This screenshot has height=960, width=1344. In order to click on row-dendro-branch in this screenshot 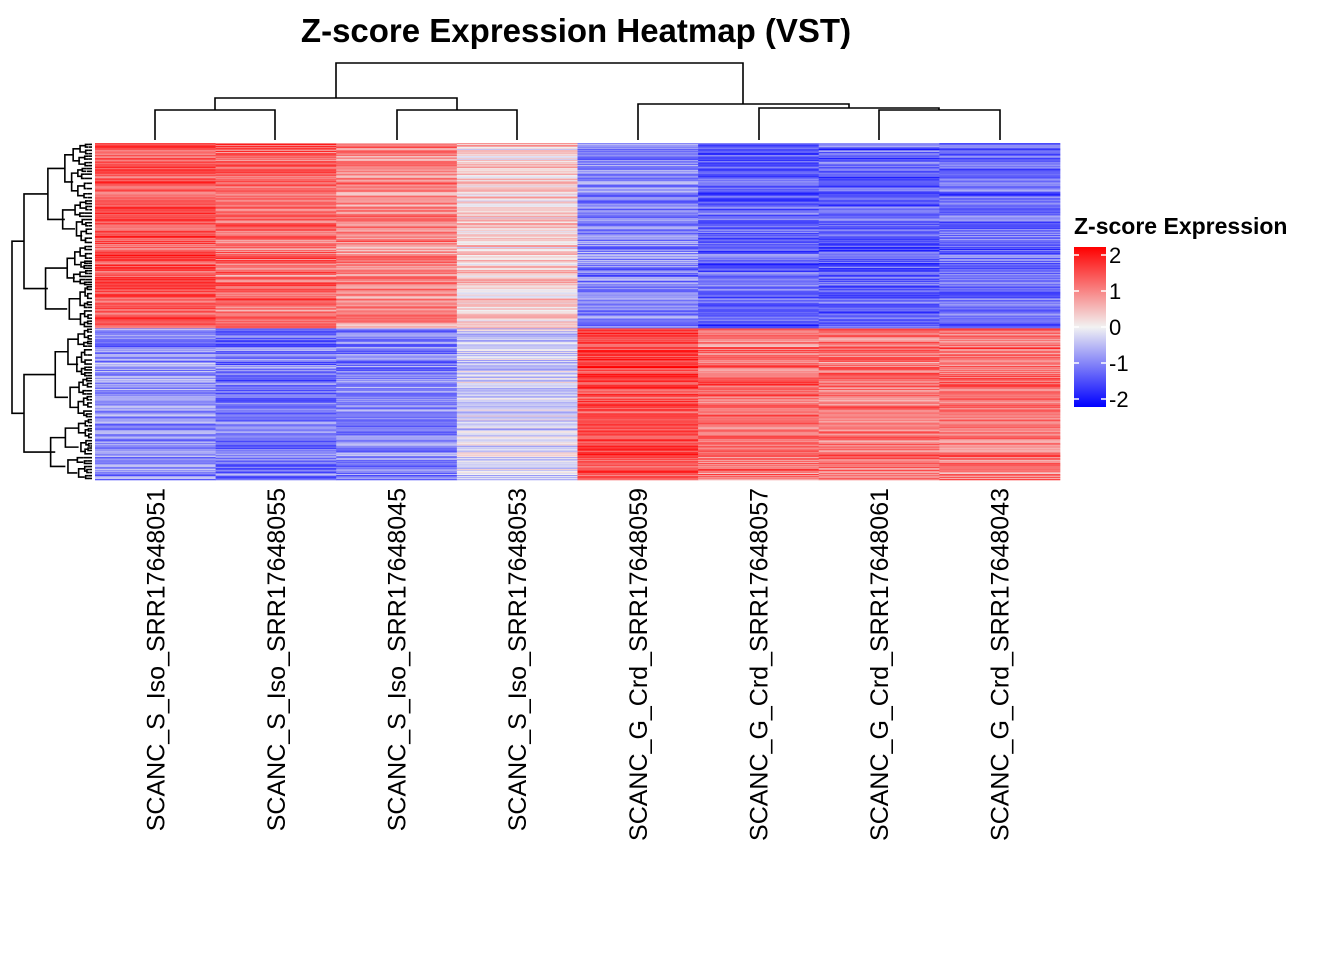, I will do `click(61, 374)`.